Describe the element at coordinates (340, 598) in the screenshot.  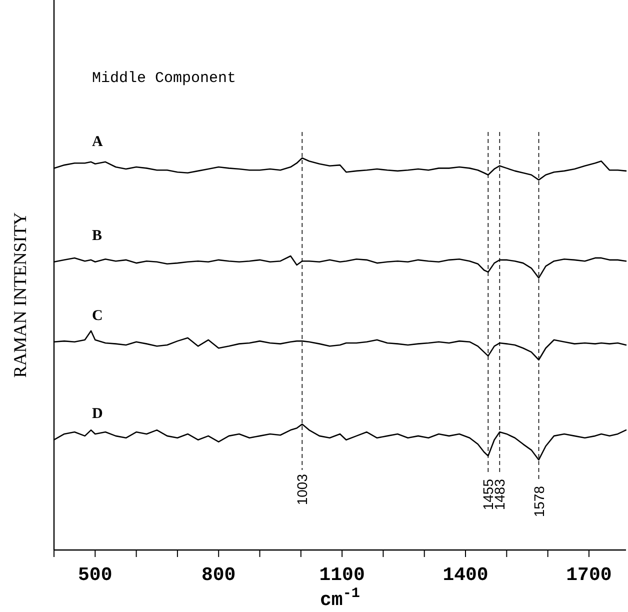
I see `x-axis-title: cm$^{-1}$` at that location.